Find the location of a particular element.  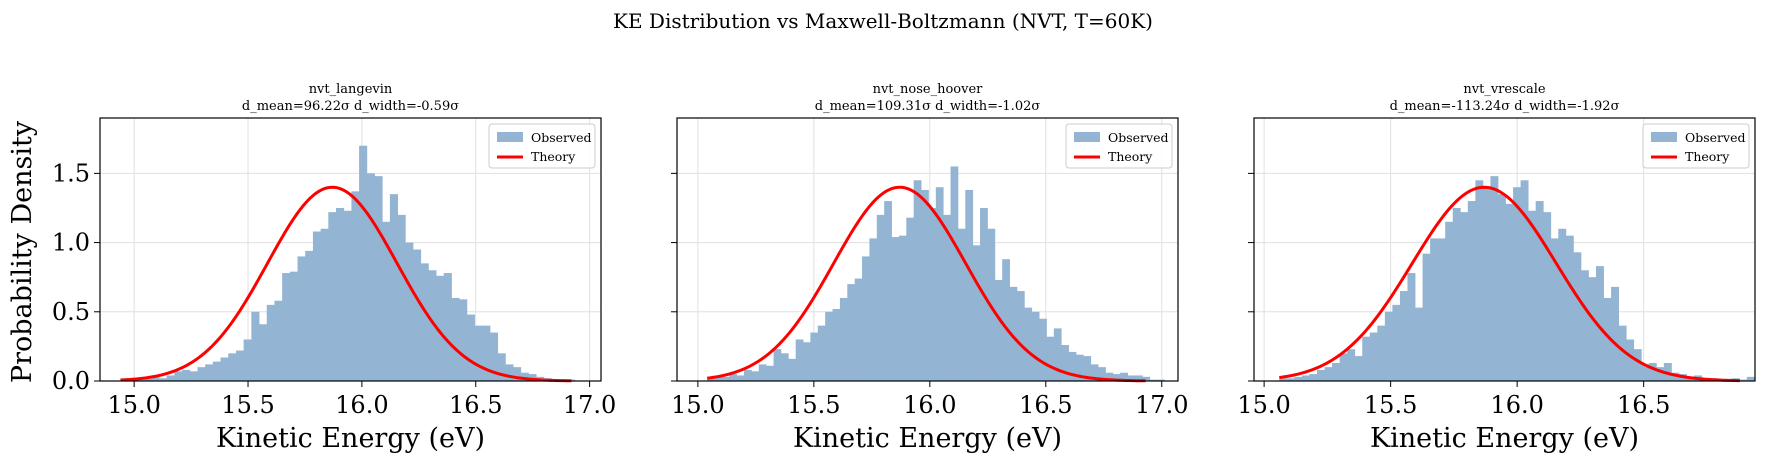

y-tick-label: 1.5 is located at coordinates (71, 173).